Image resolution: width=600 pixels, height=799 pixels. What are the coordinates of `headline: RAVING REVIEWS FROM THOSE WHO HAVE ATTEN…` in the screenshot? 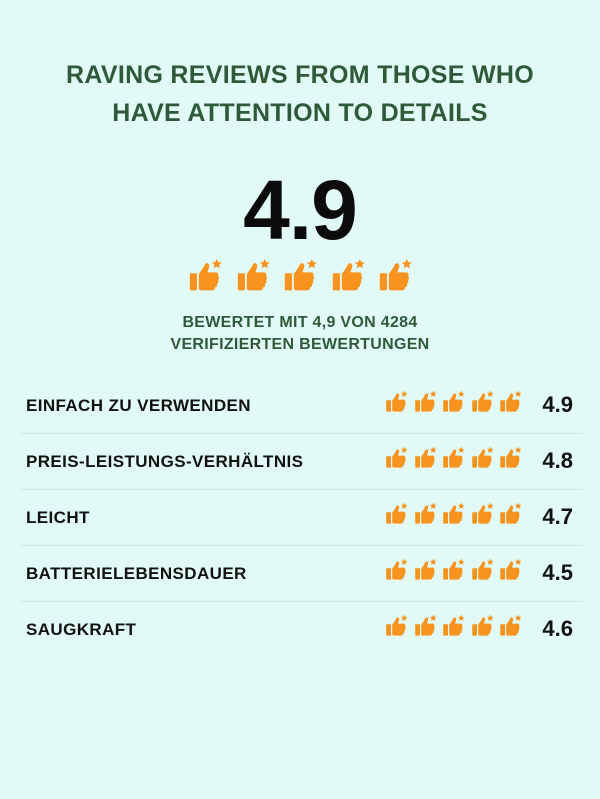 It's located at (300, 94).